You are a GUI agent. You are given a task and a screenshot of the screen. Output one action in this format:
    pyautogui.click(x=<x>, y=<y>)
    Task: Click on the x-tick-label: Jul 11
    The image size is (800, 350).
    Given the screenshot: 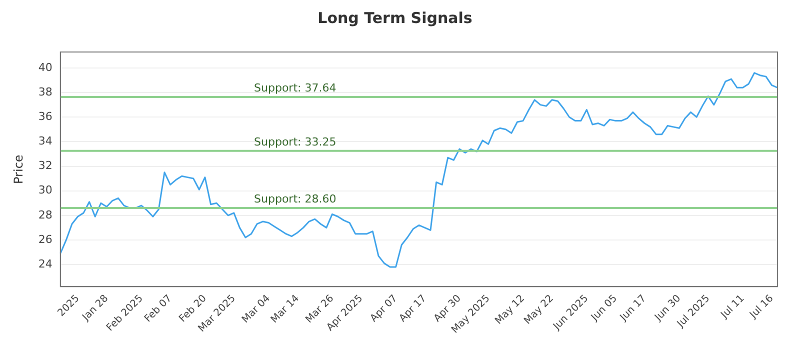 What is the action you would take?
    pyautogui.click(x=732, y=307)
    